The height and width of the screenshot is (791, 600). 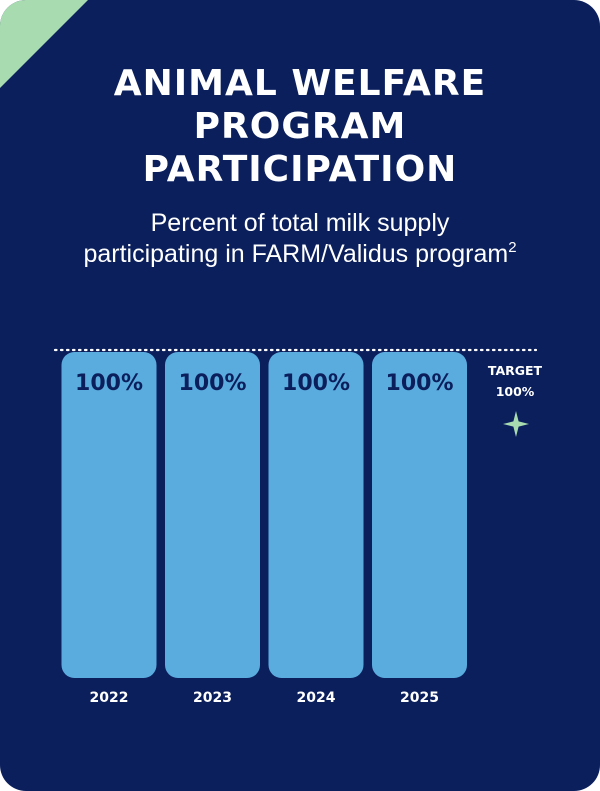 What do you see at coordinates (212, 515) in the screenshot?
I see `bar-2023` at bounding box center [212, 515].